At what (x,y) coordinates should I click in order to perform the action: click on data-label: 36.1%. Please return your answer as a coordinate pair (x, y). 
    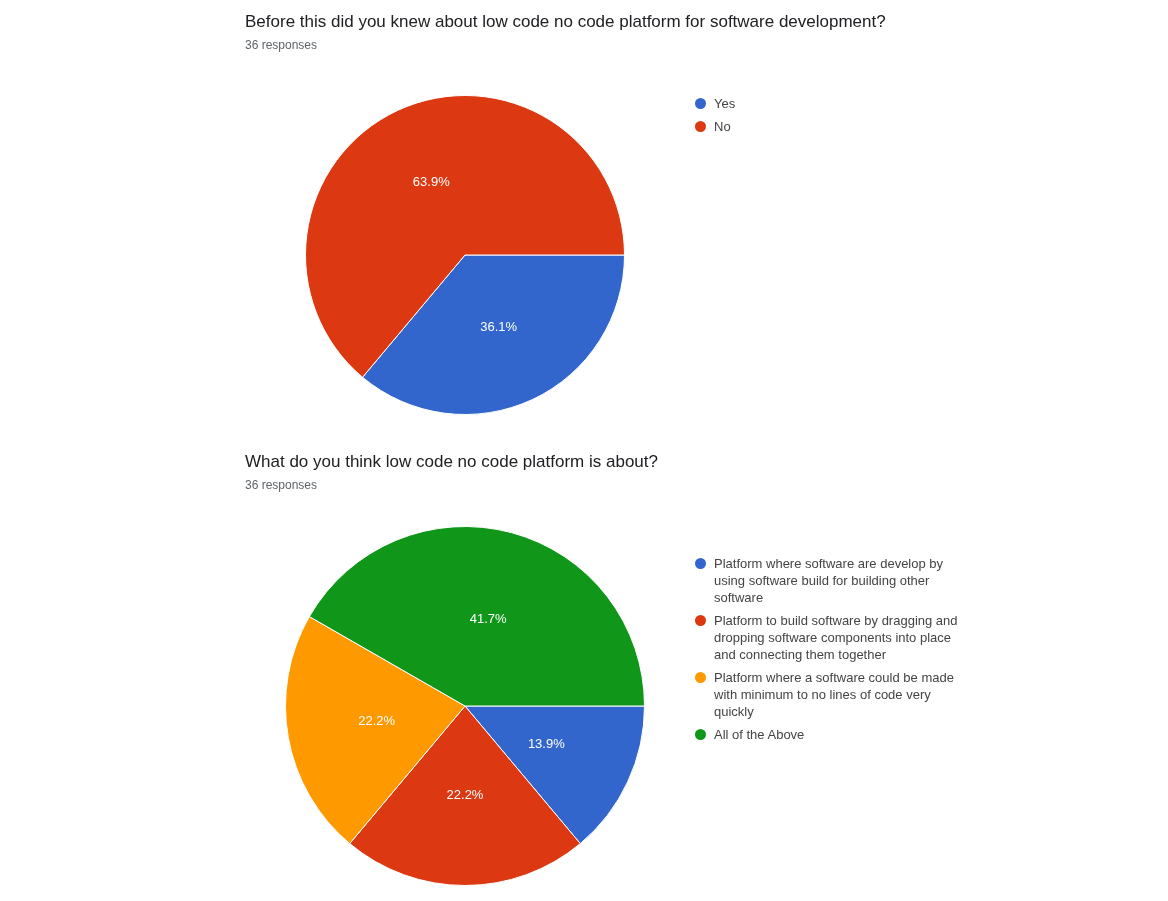
    Looking at the image, I should click on (499, 326).